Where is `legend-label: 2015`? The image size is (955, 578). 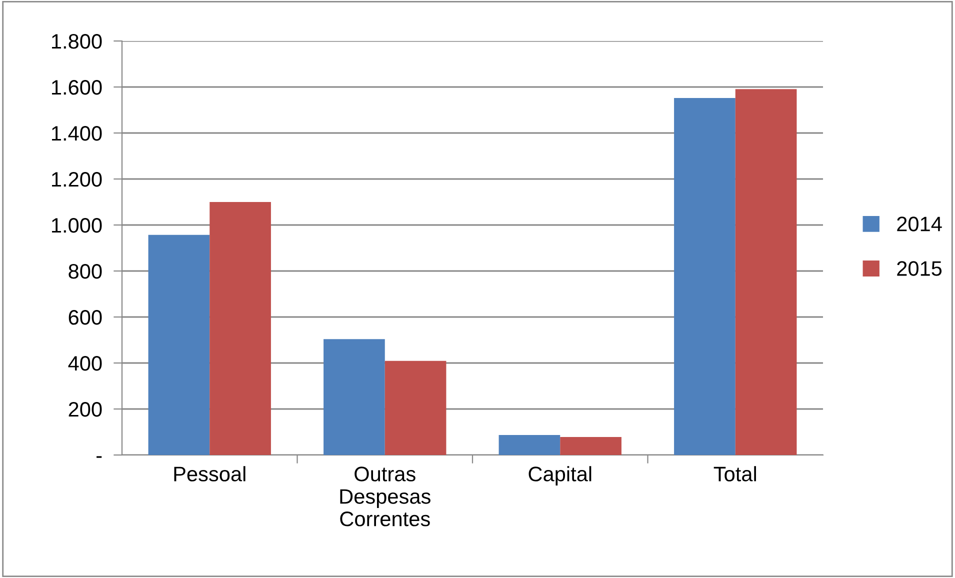 legend-label: 2015 is located at coordinates (919, 268).